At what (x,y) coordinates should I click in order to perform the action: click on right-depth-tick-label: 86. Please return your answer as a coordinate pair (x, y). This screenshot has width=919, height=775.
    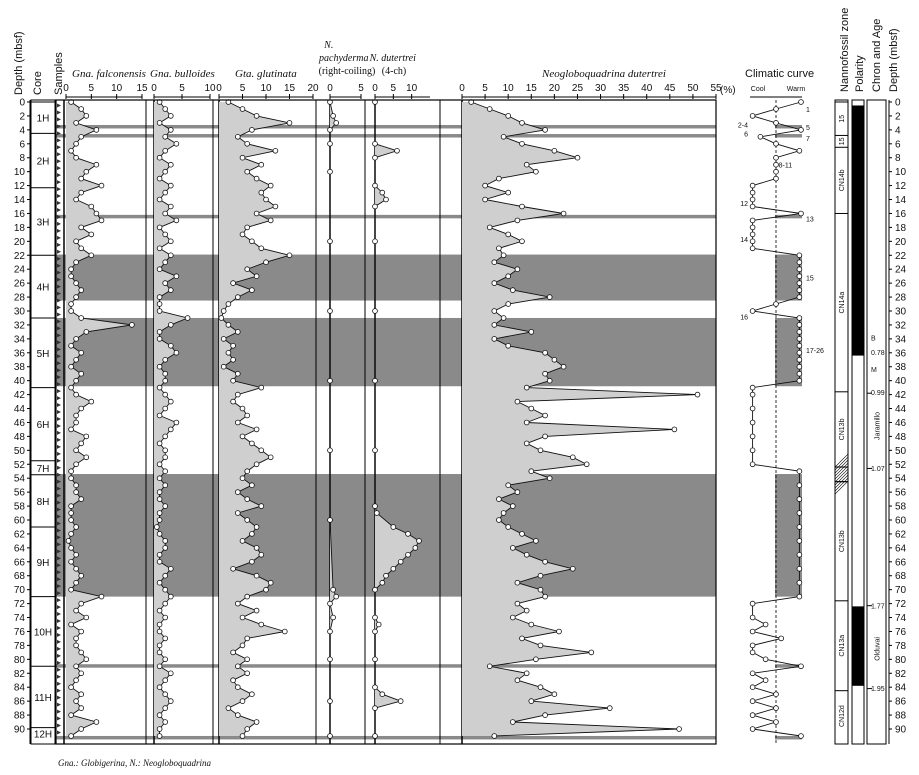
    Looking at the image, I should click on (901, 702).